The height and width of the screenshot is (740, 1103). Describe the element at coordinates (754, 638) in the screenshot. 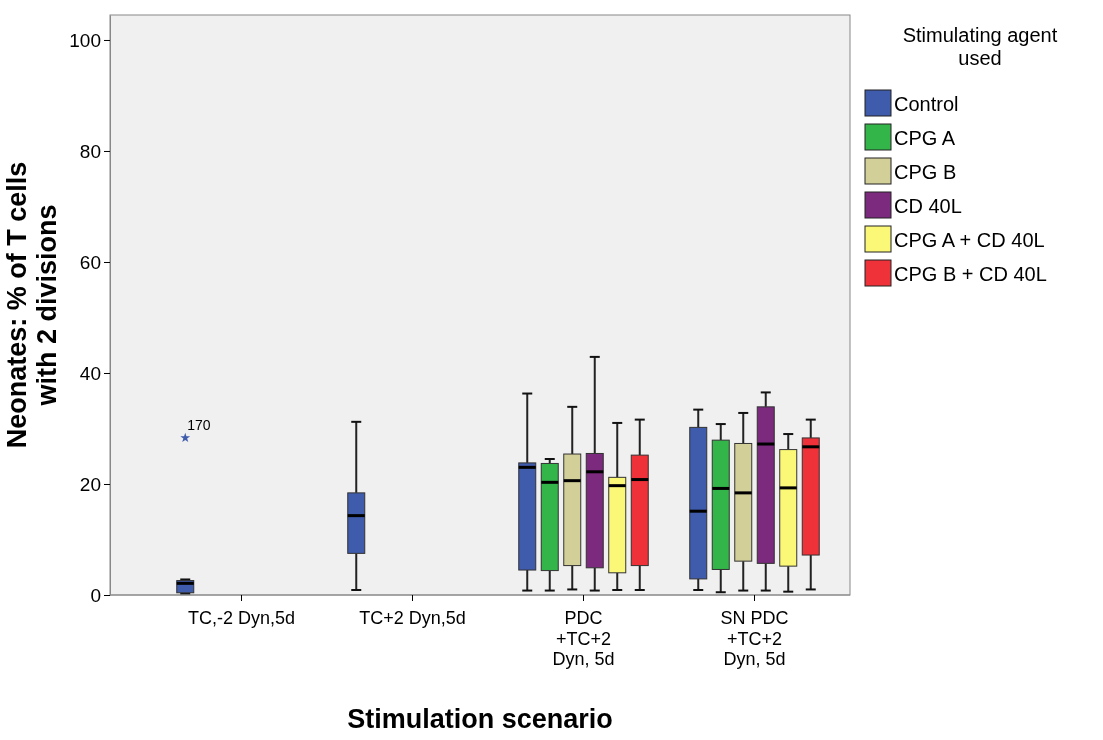

I see `x-tick-label: SN PDC +TC+2 Dyn, 5d` at that location.